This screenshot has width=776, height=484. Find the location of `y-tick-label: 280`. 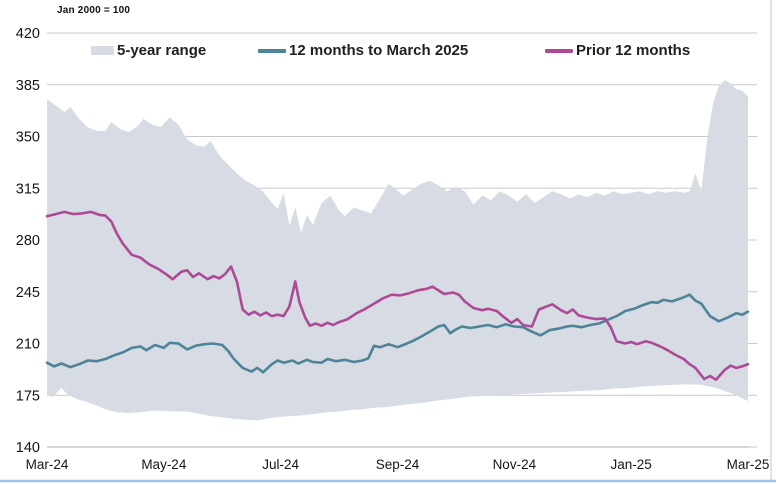

y-tick-label: 280 is located at coordinates (28, 241).